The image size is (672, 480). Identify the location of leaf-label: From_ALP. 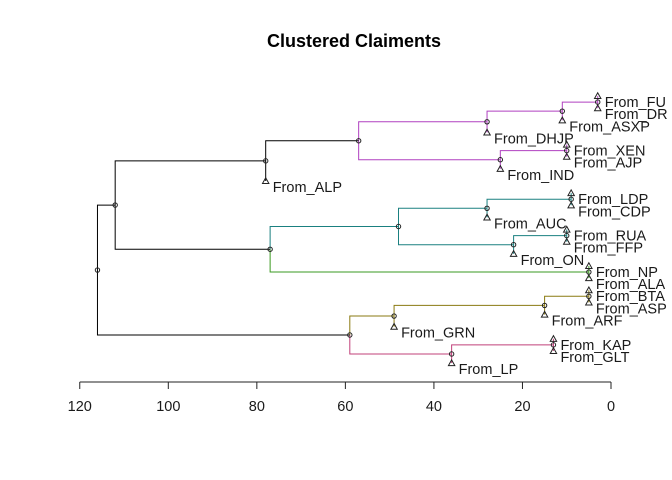
(307, 188).